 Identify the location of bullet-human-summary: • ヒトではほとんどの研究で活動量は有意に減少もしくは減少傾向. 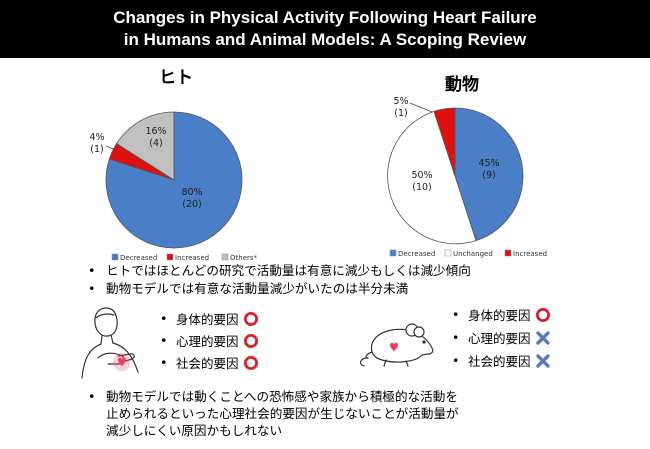
(279, 270).